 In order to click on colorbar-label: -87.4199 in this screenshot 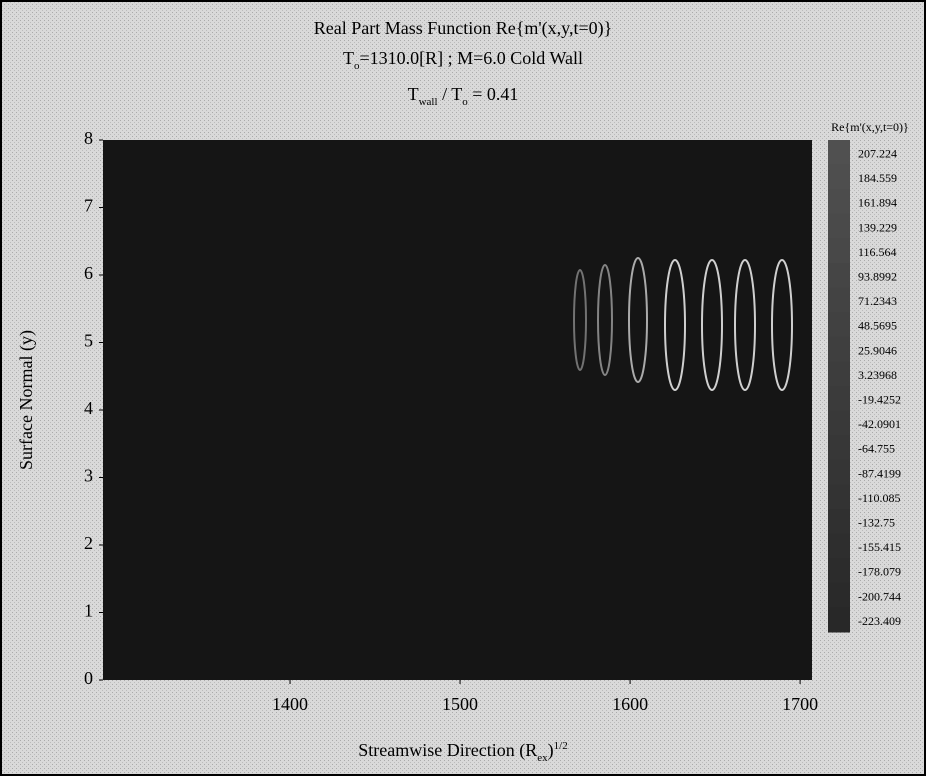, I will do `click(879, 473)`.